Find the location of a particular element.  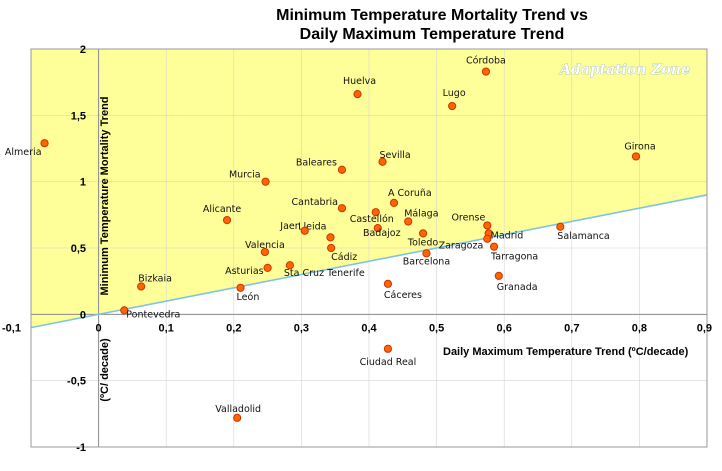

data-point-label: Alicante is located at coordinates (222, 209).